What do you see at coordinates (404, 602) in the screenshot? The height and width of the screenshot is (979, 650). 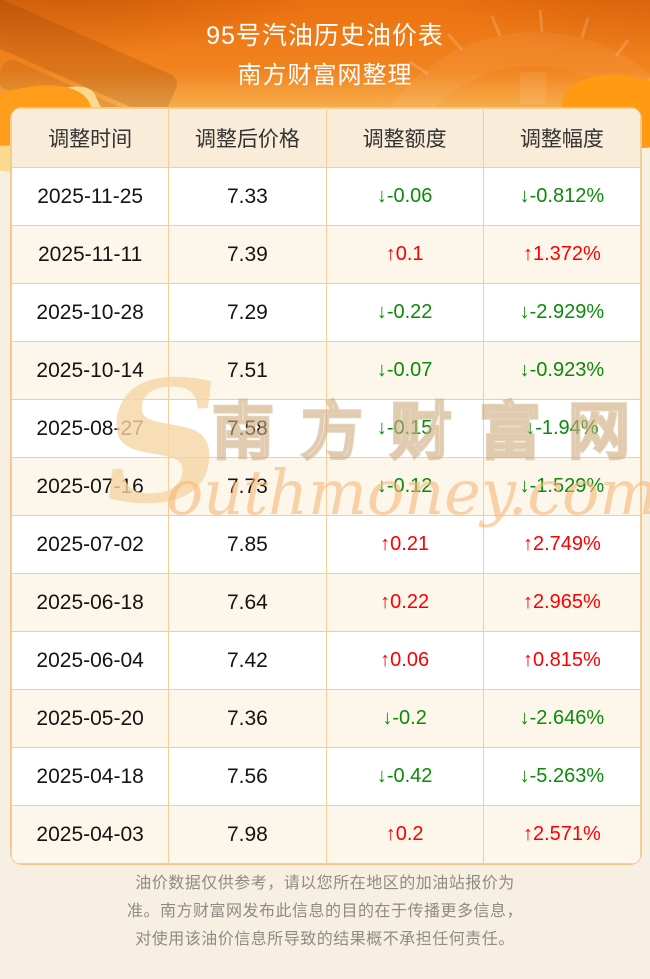 I see `cell-amount: ↑0.22` at bounding box center [404, 602].